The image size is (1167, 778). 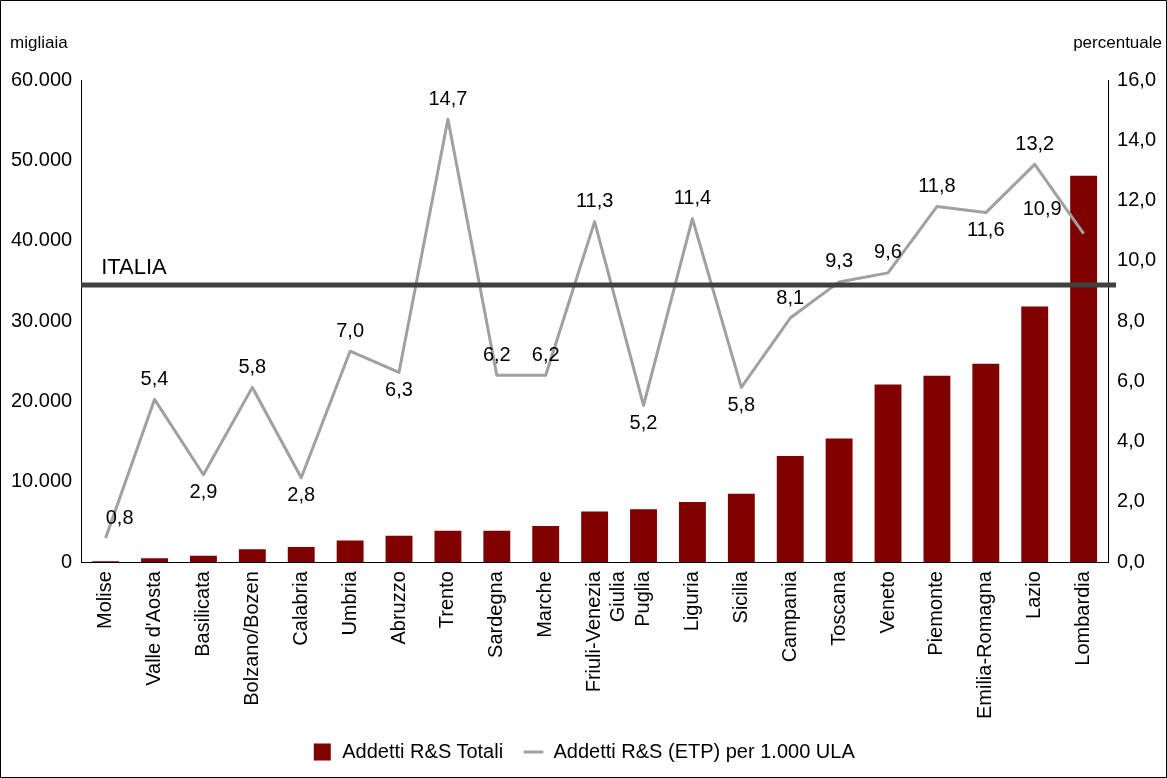 What do you see at coordinates (1131, 440) in the screenshot?
I see `y2-tick-label: 4,0` at bounding box center [1131, 440].